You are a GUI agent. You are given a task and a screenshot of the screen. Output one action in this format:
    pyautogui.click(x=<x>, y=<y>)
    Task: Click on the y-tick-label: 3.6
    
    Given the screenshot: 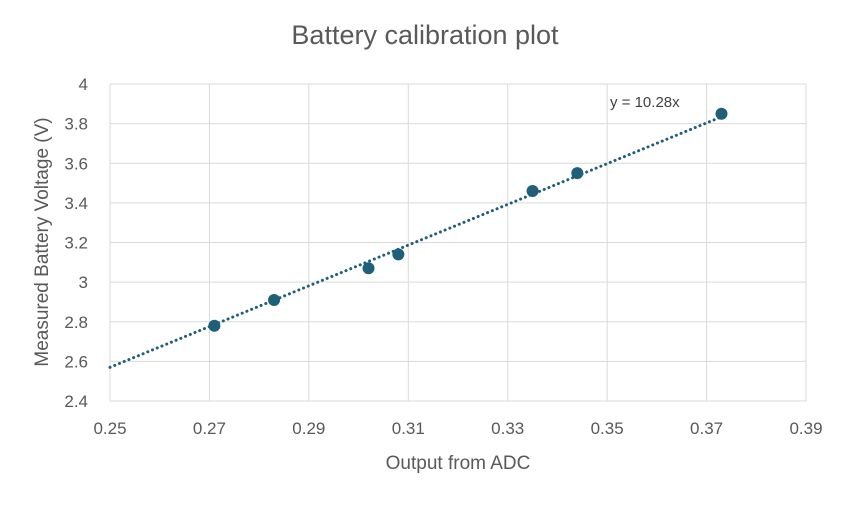 What is the action you would take?
    pyautogui.click(x=76, y=163)
    